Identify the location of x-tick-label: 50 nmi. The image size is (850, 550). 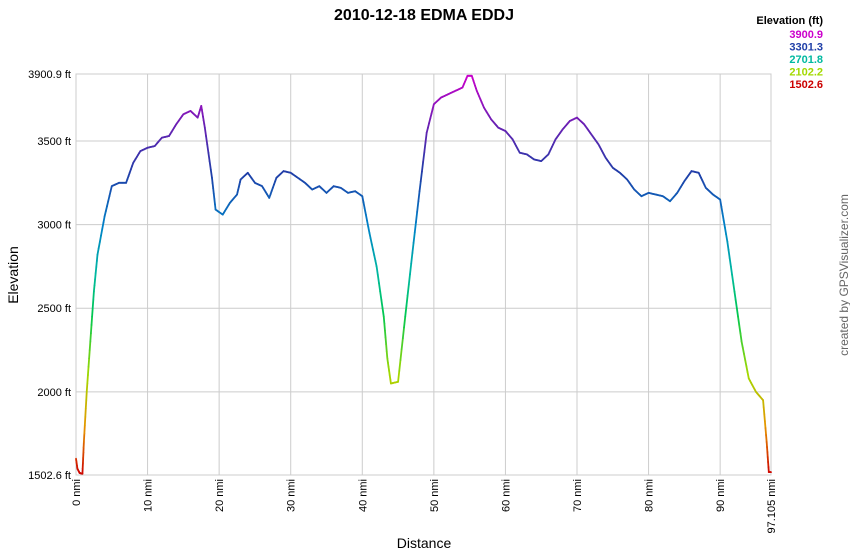
(435, 495).